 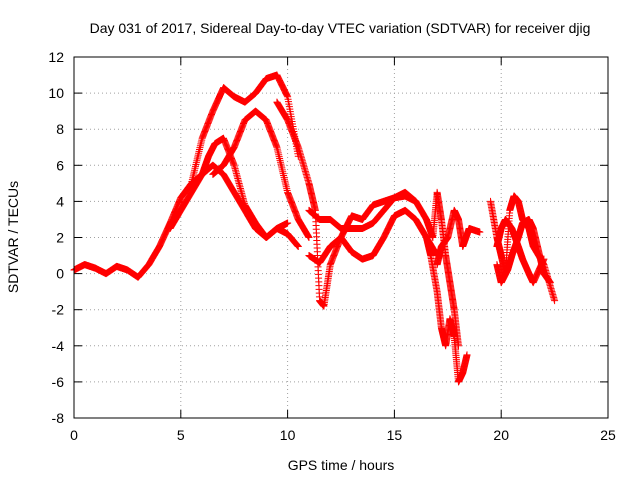 What do you see at coordinates (56, 57) in the screenshot?
I see `y-tick-label: 12` at bounding box center [56, 57].